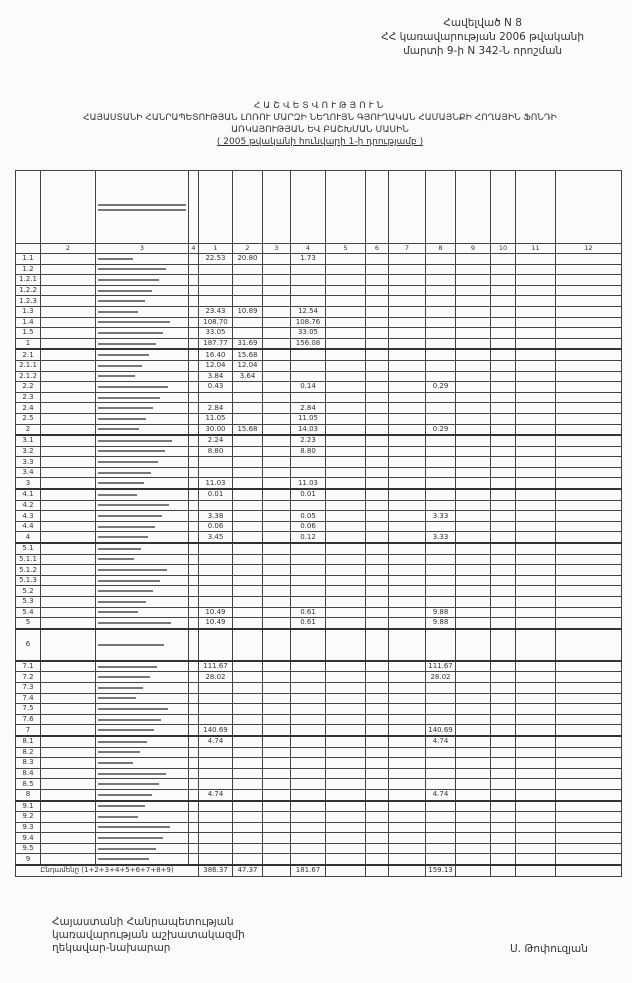 The image size is (632, 983). Describe the element at coordinates (28, 795) in the screenshot. I see `row-code: 8` at that location.